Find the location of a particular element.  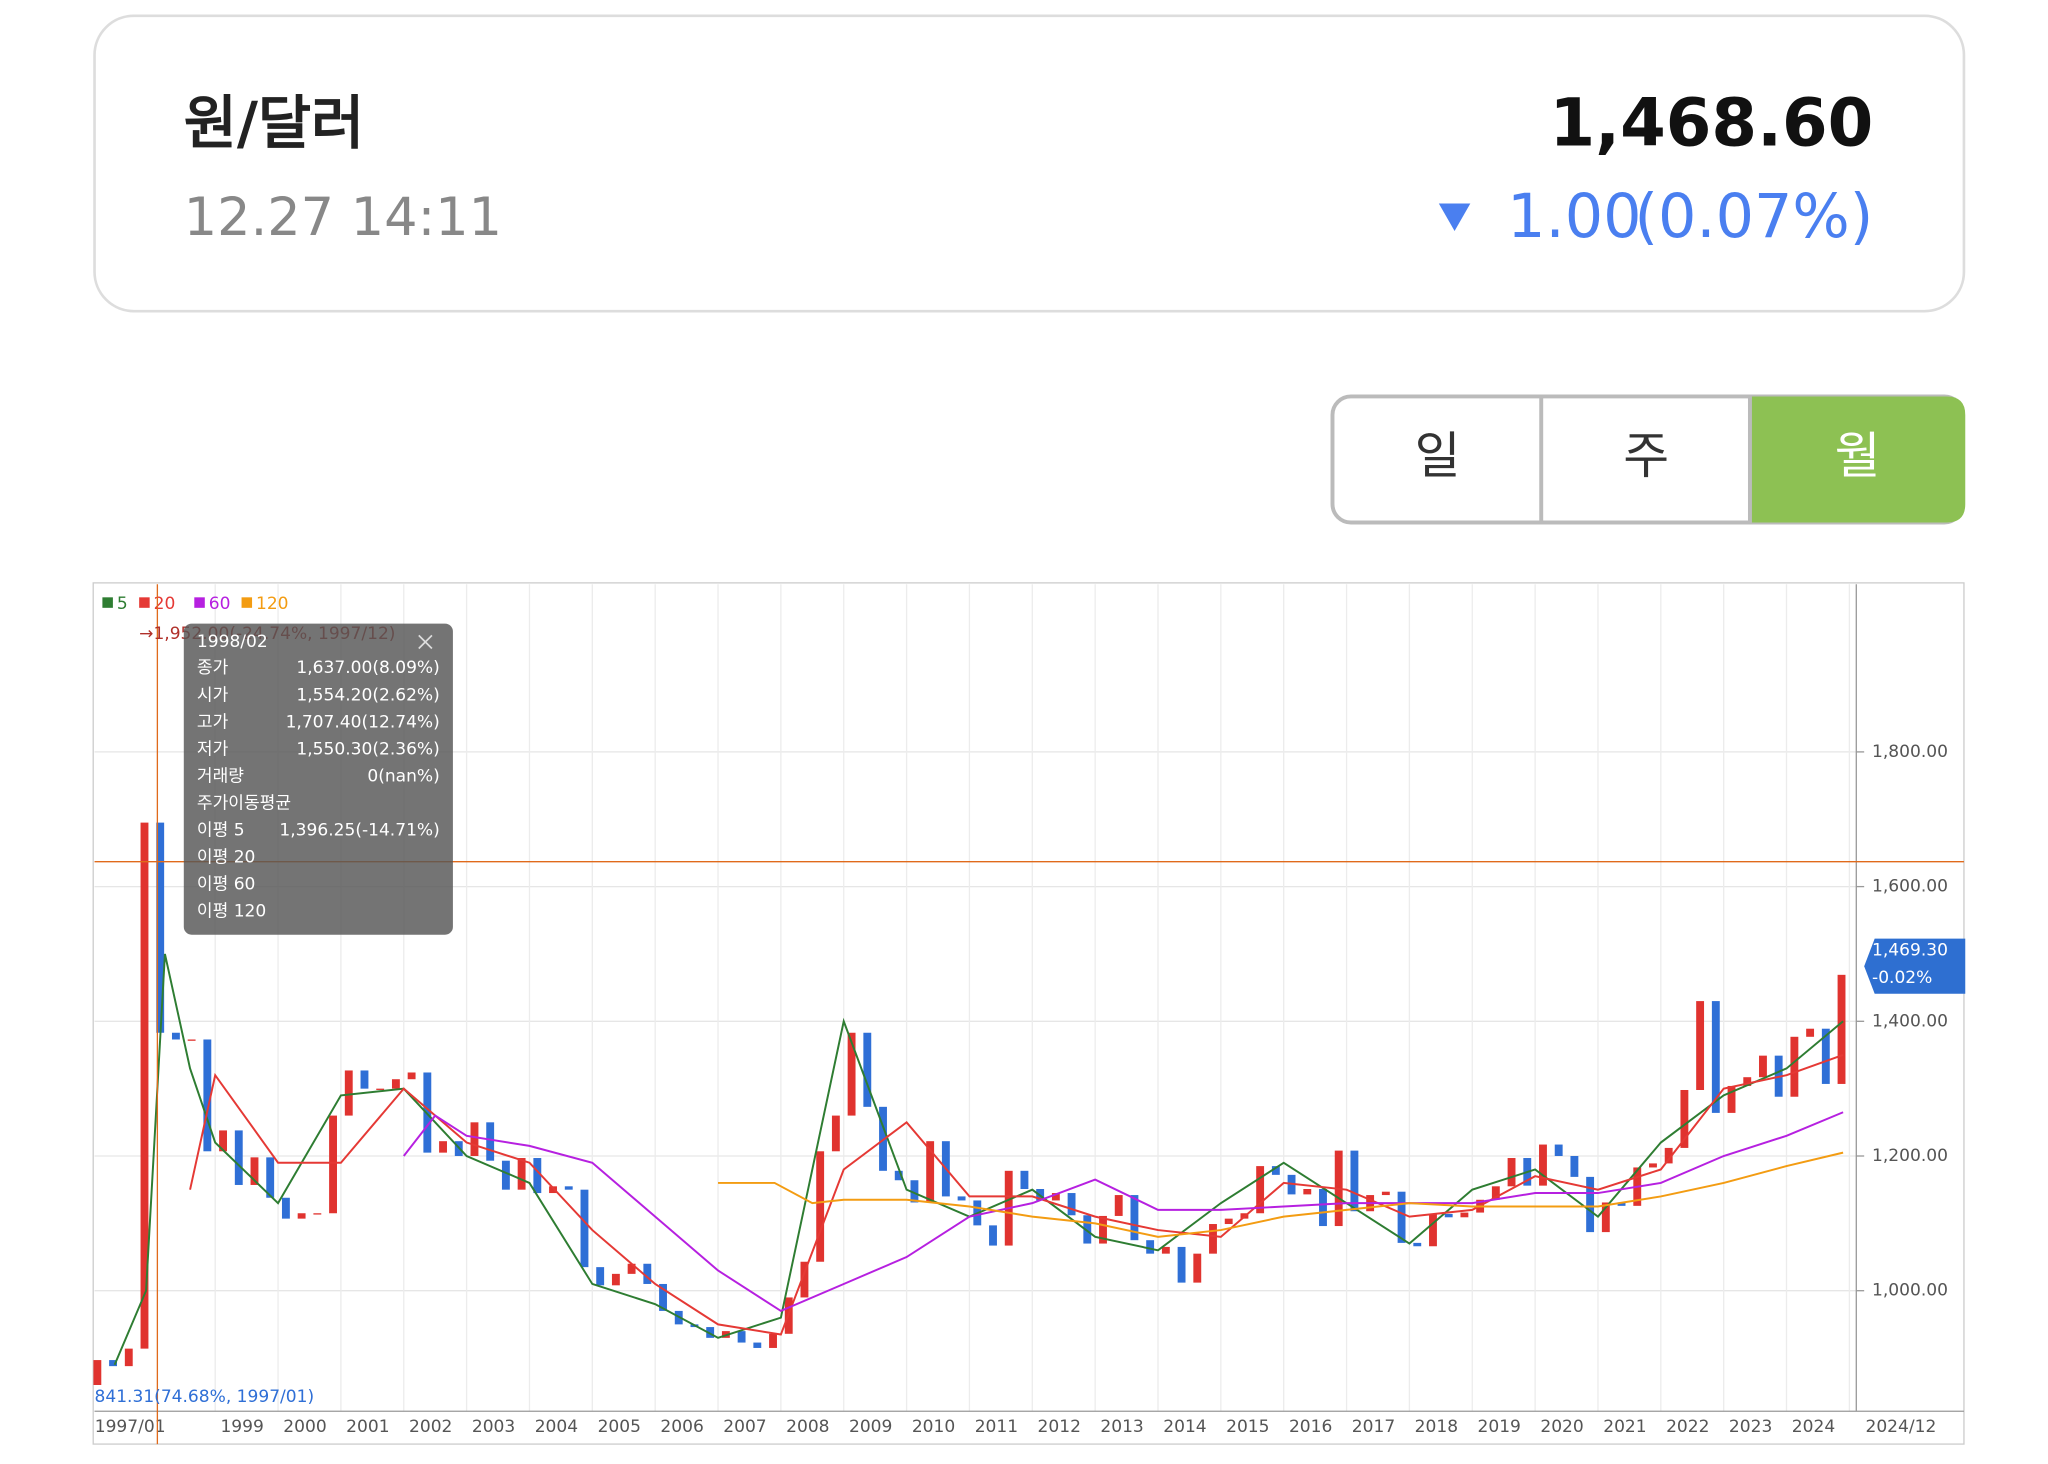

tab-active is located at coordinates (1857, 459).